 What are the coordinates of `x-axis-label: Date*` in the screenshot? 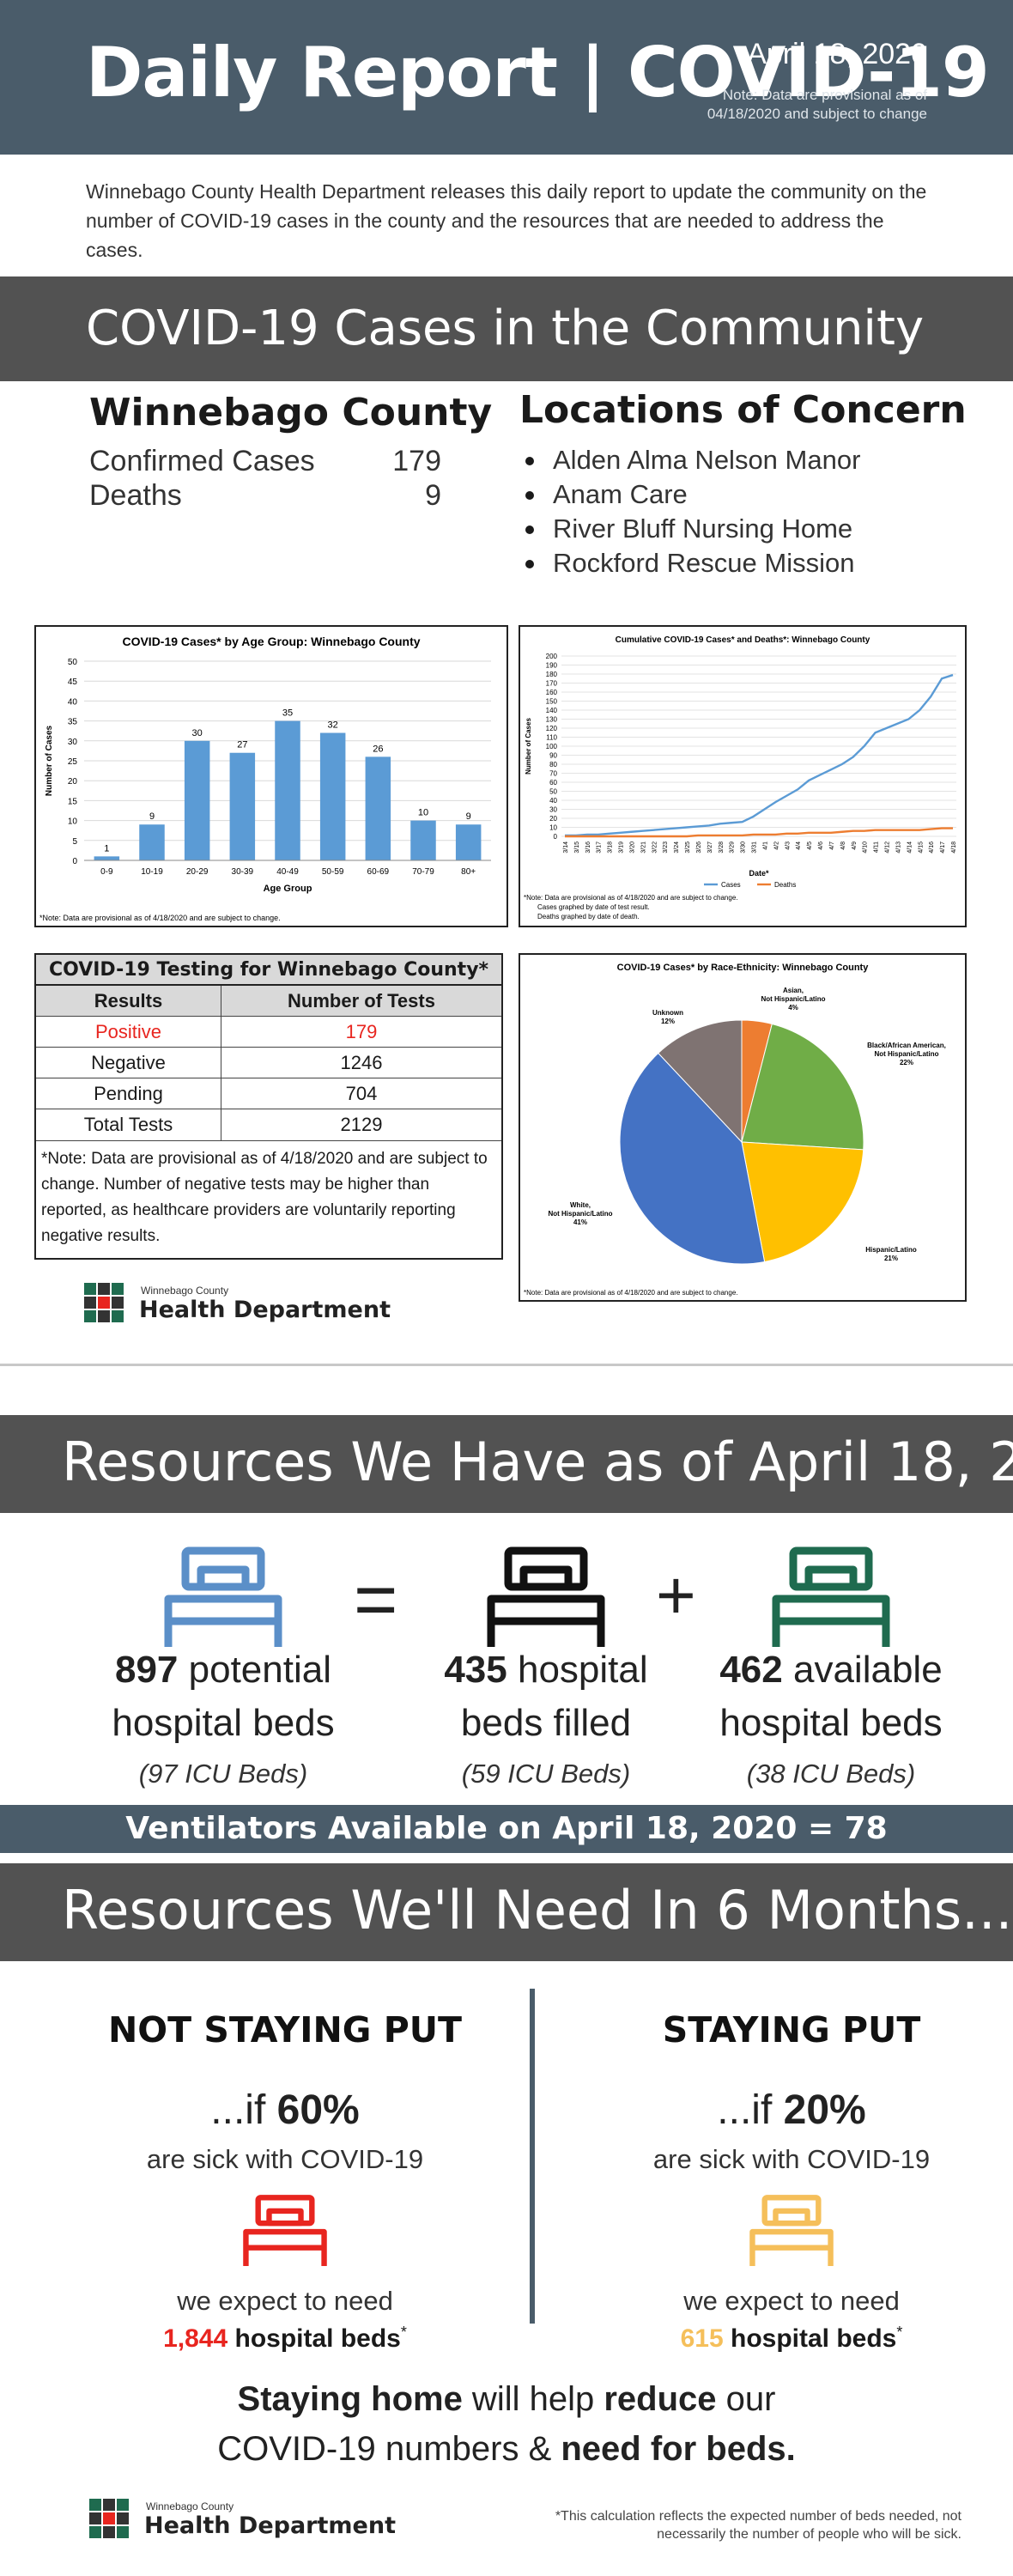 It's located at (759, 874).